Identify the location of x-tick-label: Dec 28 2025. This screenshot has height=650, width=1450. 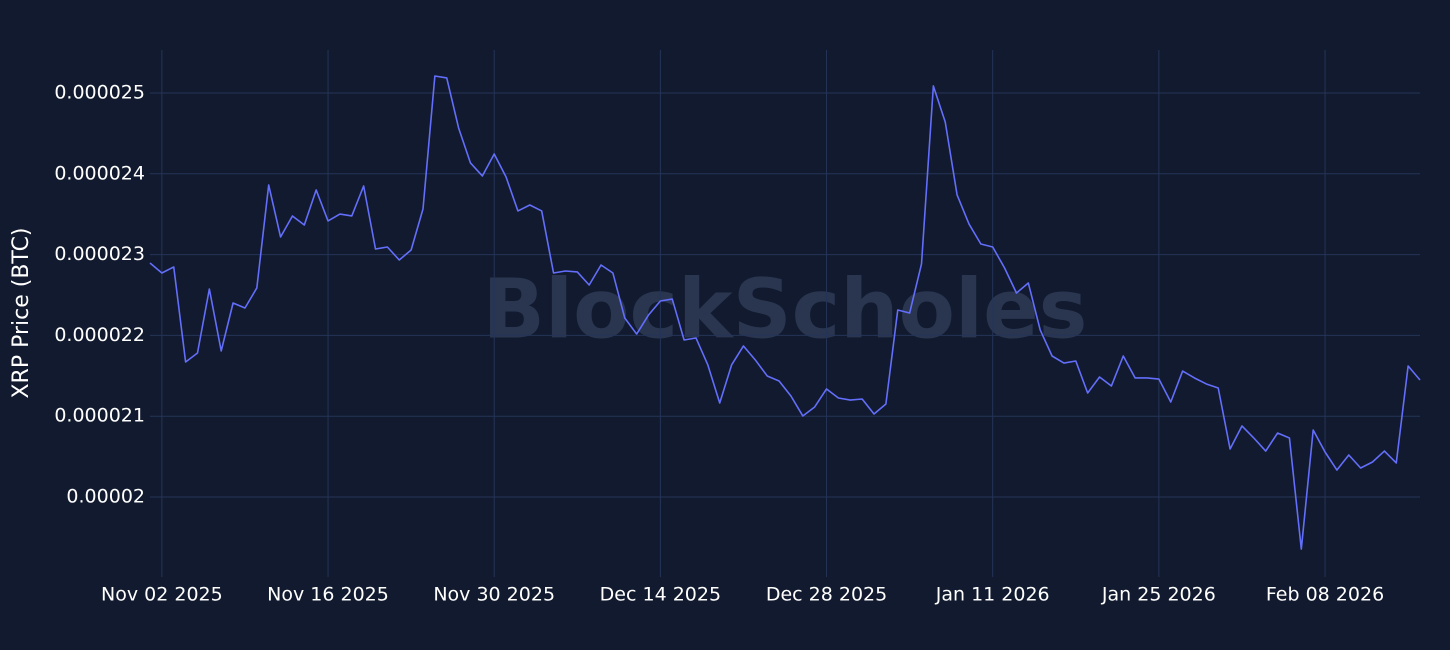
(826, 595).